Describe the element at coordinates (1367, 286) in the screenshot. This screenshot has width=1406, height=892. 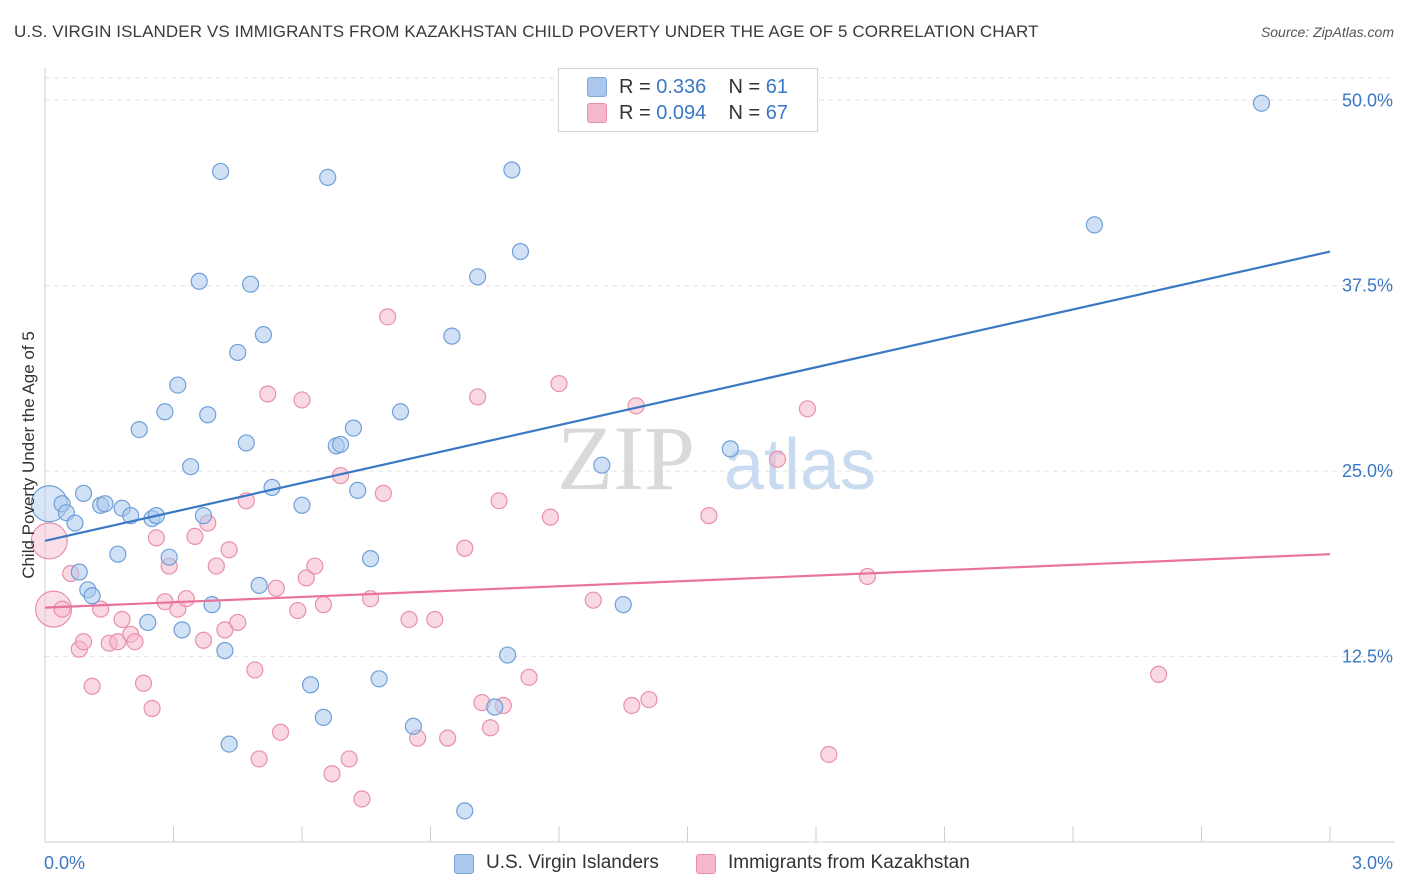
I see `y-tick-label: 37.5%` at that location.